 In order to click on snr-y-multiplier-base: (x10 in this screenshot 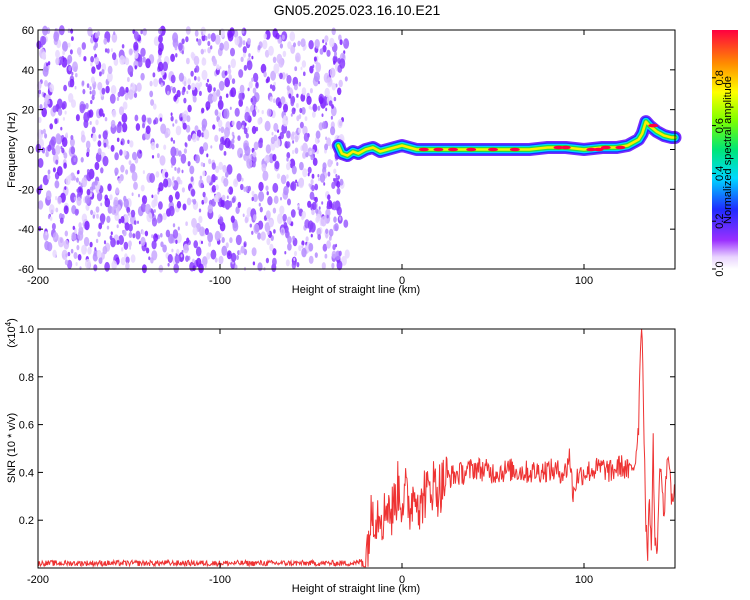, I will do `click(12, 336)`.